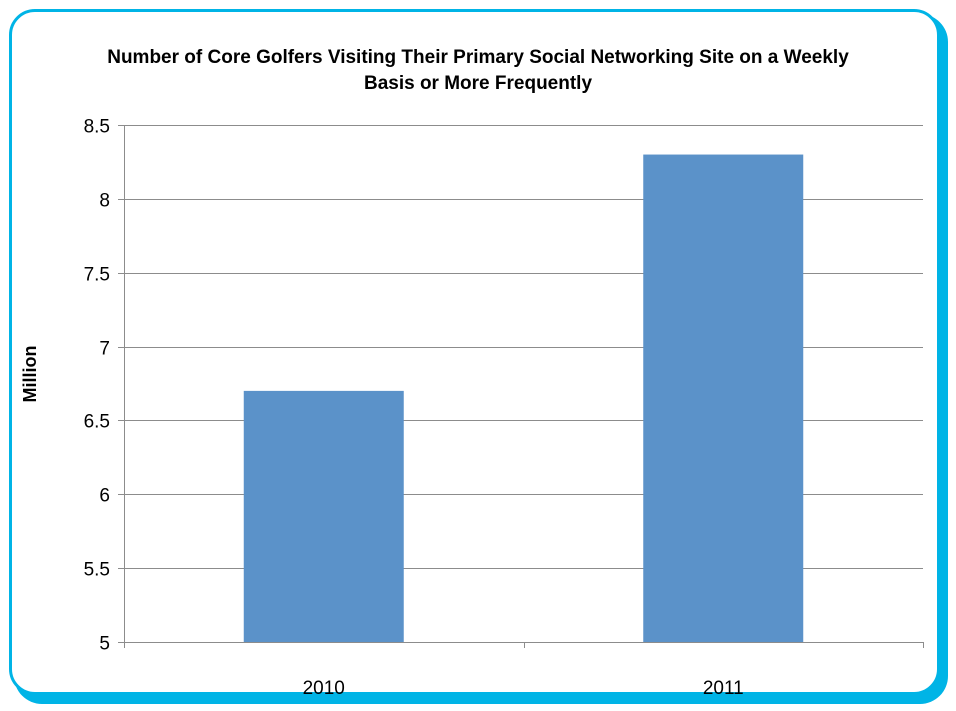 The width and height of the screenshot is (956, 711). I want to click on y-tick-labels: 5 5.5 6 6.5 7 7.5 8 8.5, so click(97, 386).